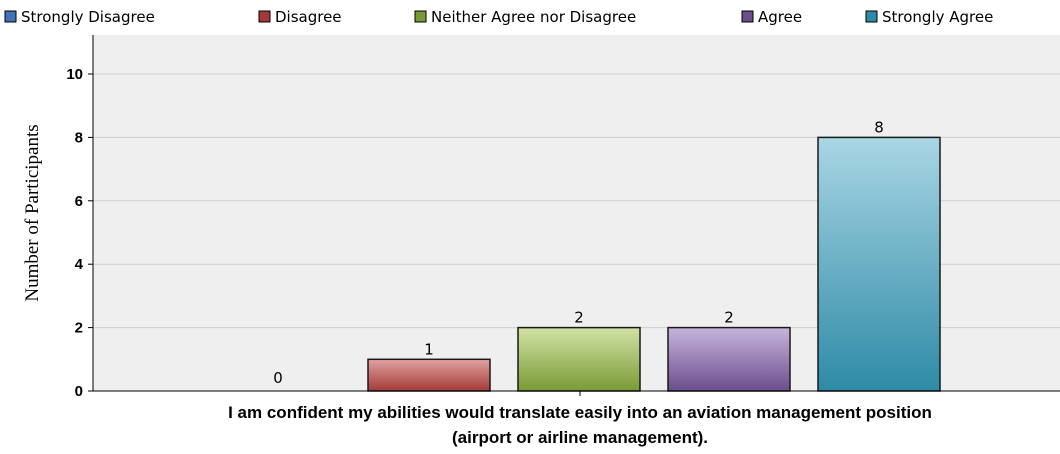 This screenshot has height=454, width=1060. I want to click on y-tick-label: 0, so click(79, 391).